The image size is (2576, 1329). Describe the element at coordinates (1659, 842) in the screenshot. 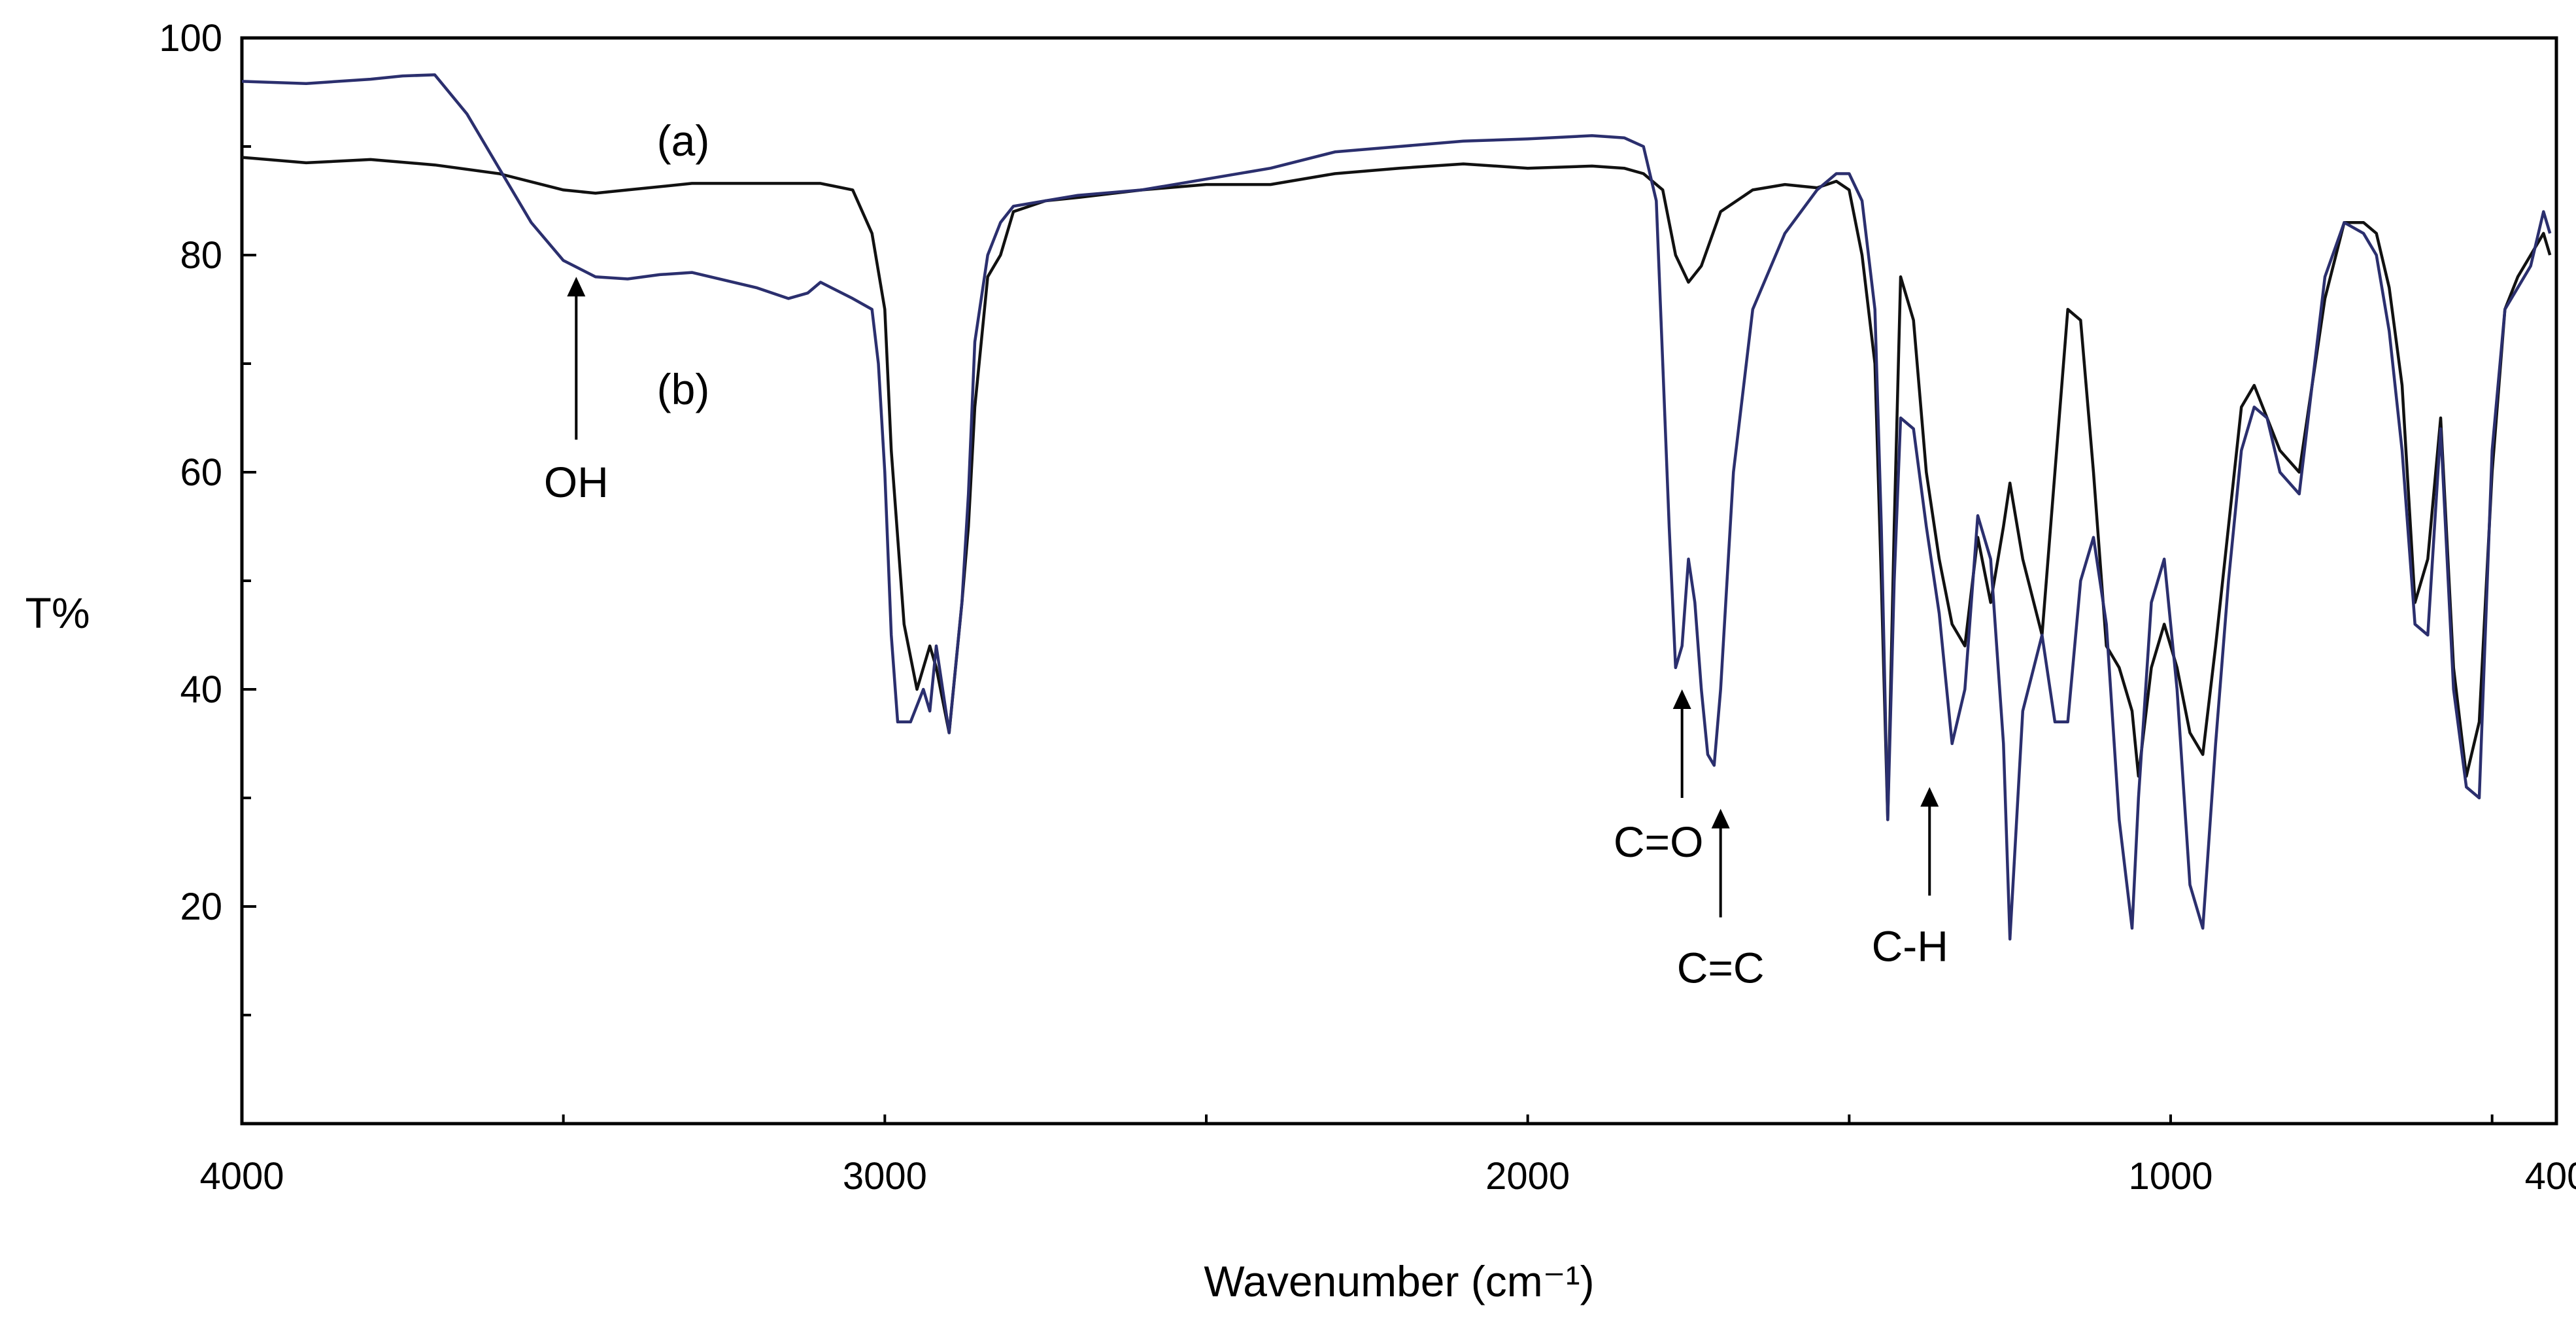

I see `annotation-label: C=O` at that location.